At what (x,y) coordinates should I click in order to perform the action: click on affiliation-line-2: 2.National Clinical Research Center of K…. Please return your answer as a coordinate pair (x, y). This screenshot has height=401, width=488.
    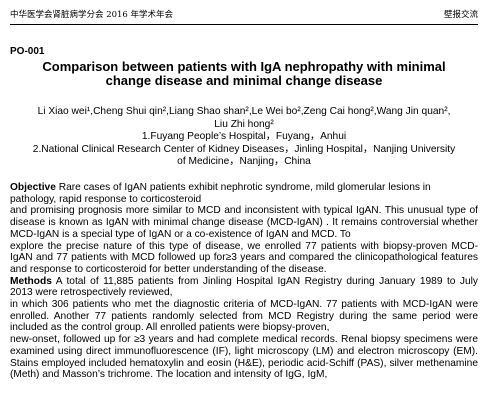
    Looking at the image, I should click on (244, 149).